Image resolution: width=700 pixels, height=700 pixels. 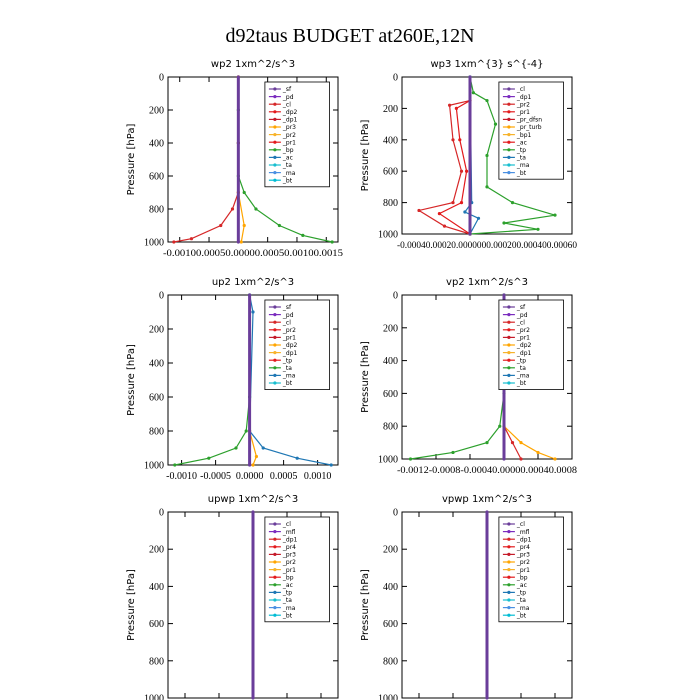 I want to click on panel-title: vpwp 1xm^2/s^3, so click(x=487, y=499).